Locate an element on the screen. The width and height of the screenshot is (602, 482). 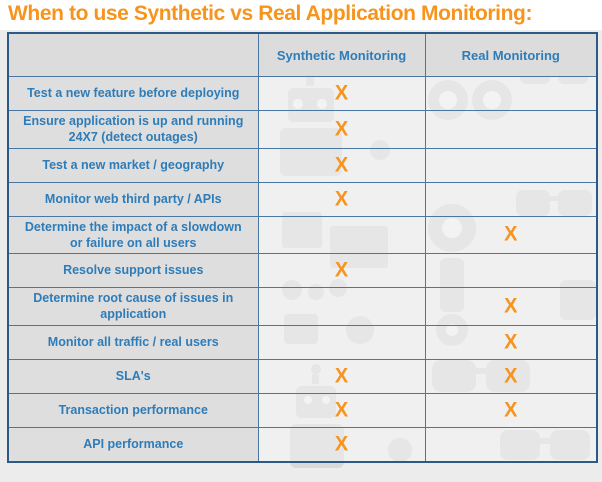
column-header-usecase is located at coordinates (133, 54).